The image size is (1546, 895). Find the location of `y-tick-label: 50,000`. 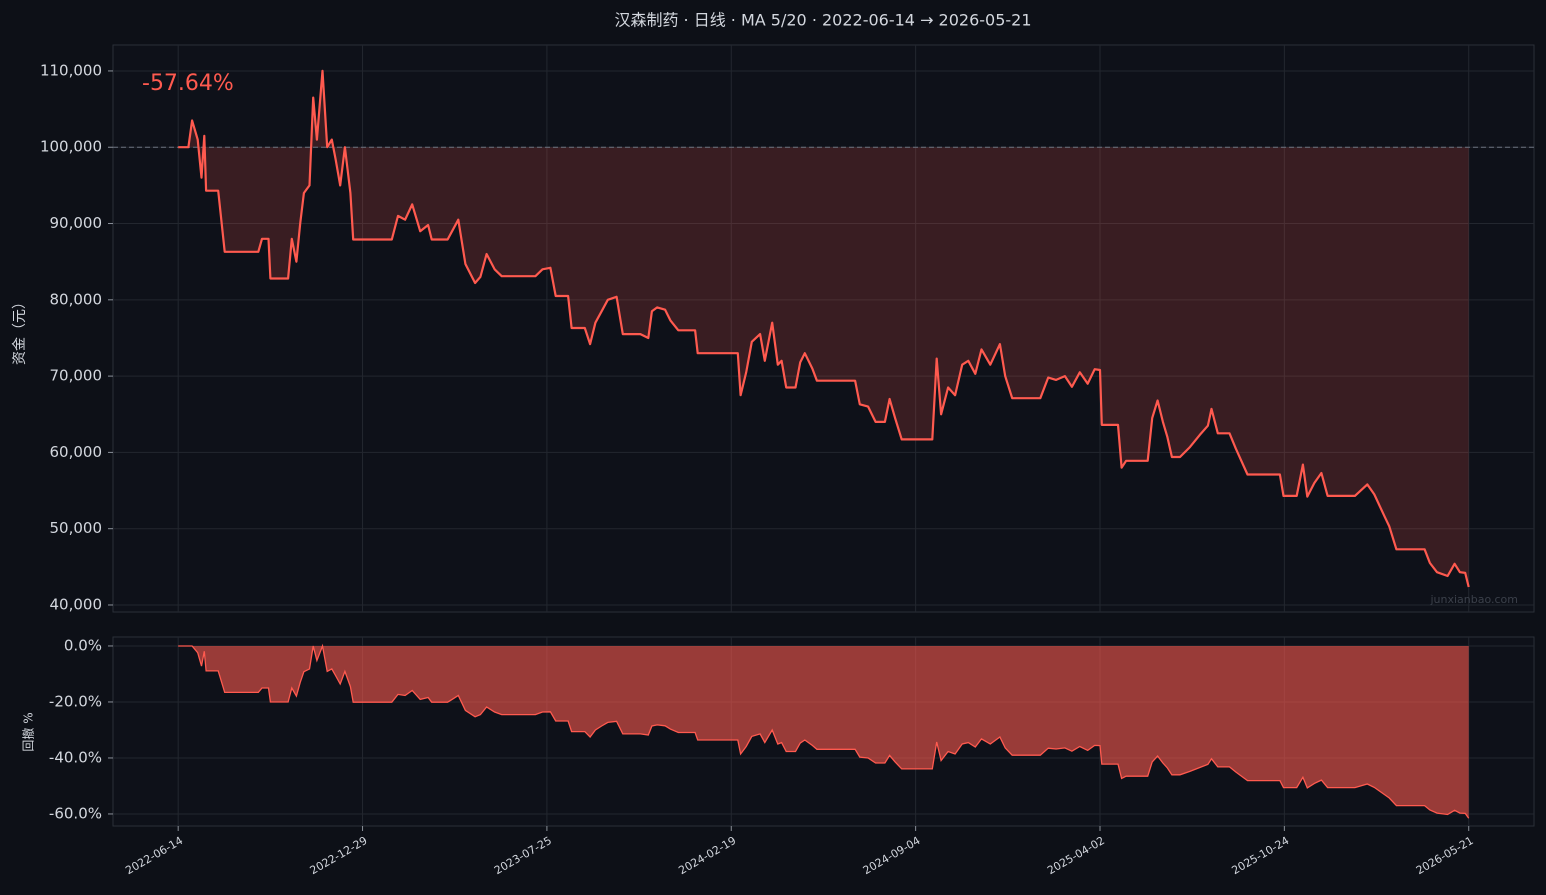

y-tick-label: 50,000 is located at coordinates (76, 528).